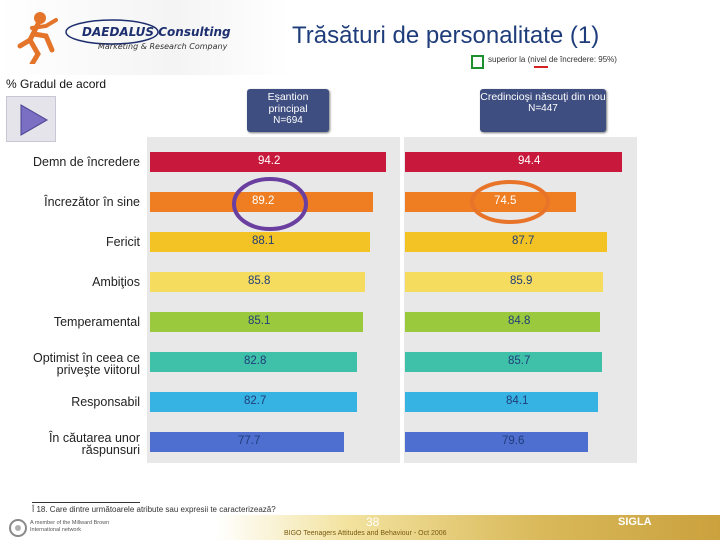 The height and width of the screenshot is (540, 720). I want to click on data-label: 85.8, so click(259, 281).